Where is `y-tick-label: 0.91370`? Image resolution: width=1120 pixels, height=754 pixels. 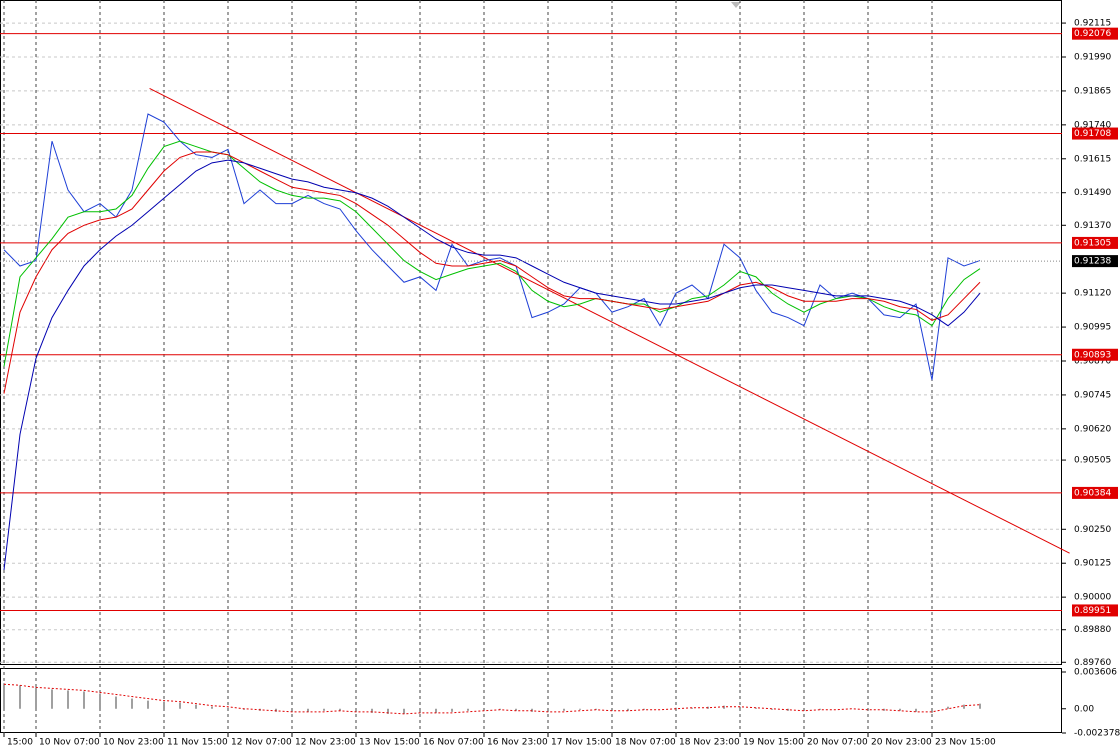 y-tick-label: 0.91370 is located at coordinates (1092, 226).